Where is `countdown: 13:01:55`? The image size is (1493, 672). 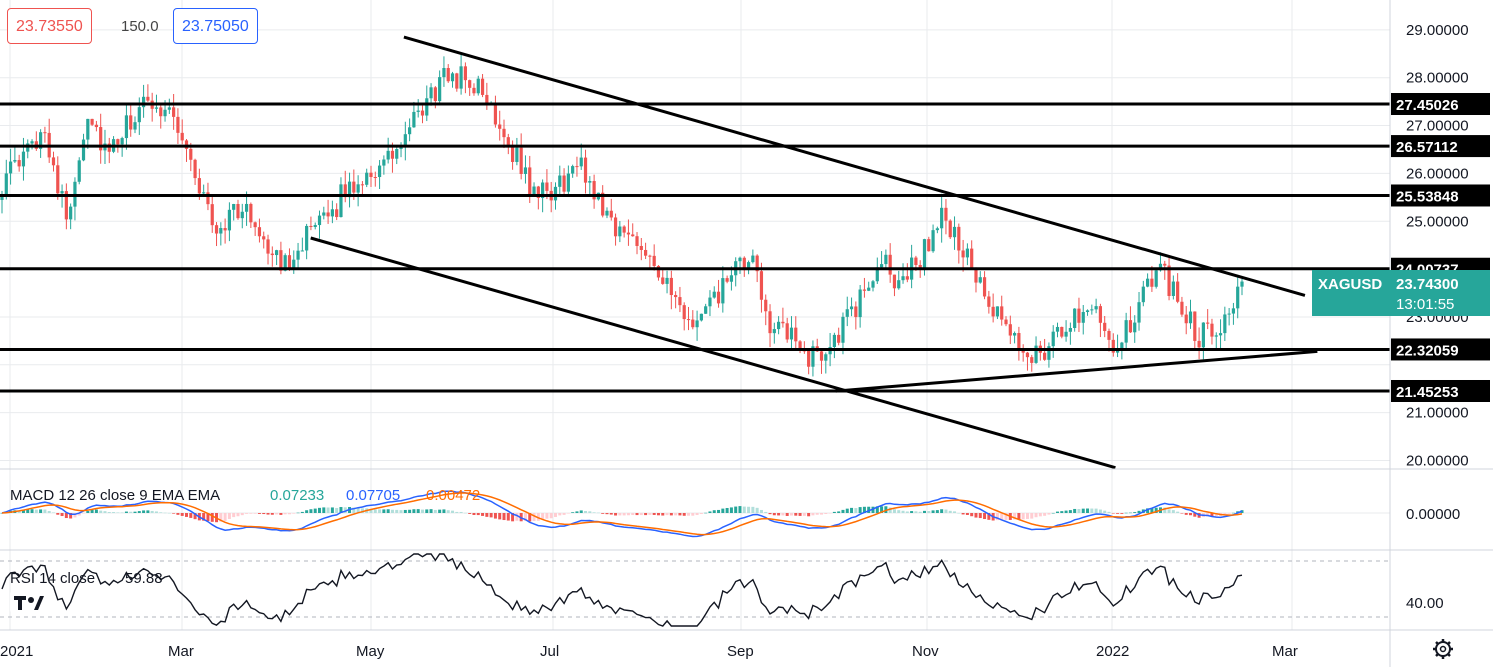 countdown: 13:01:55 is located at coordinates (1425, 304).